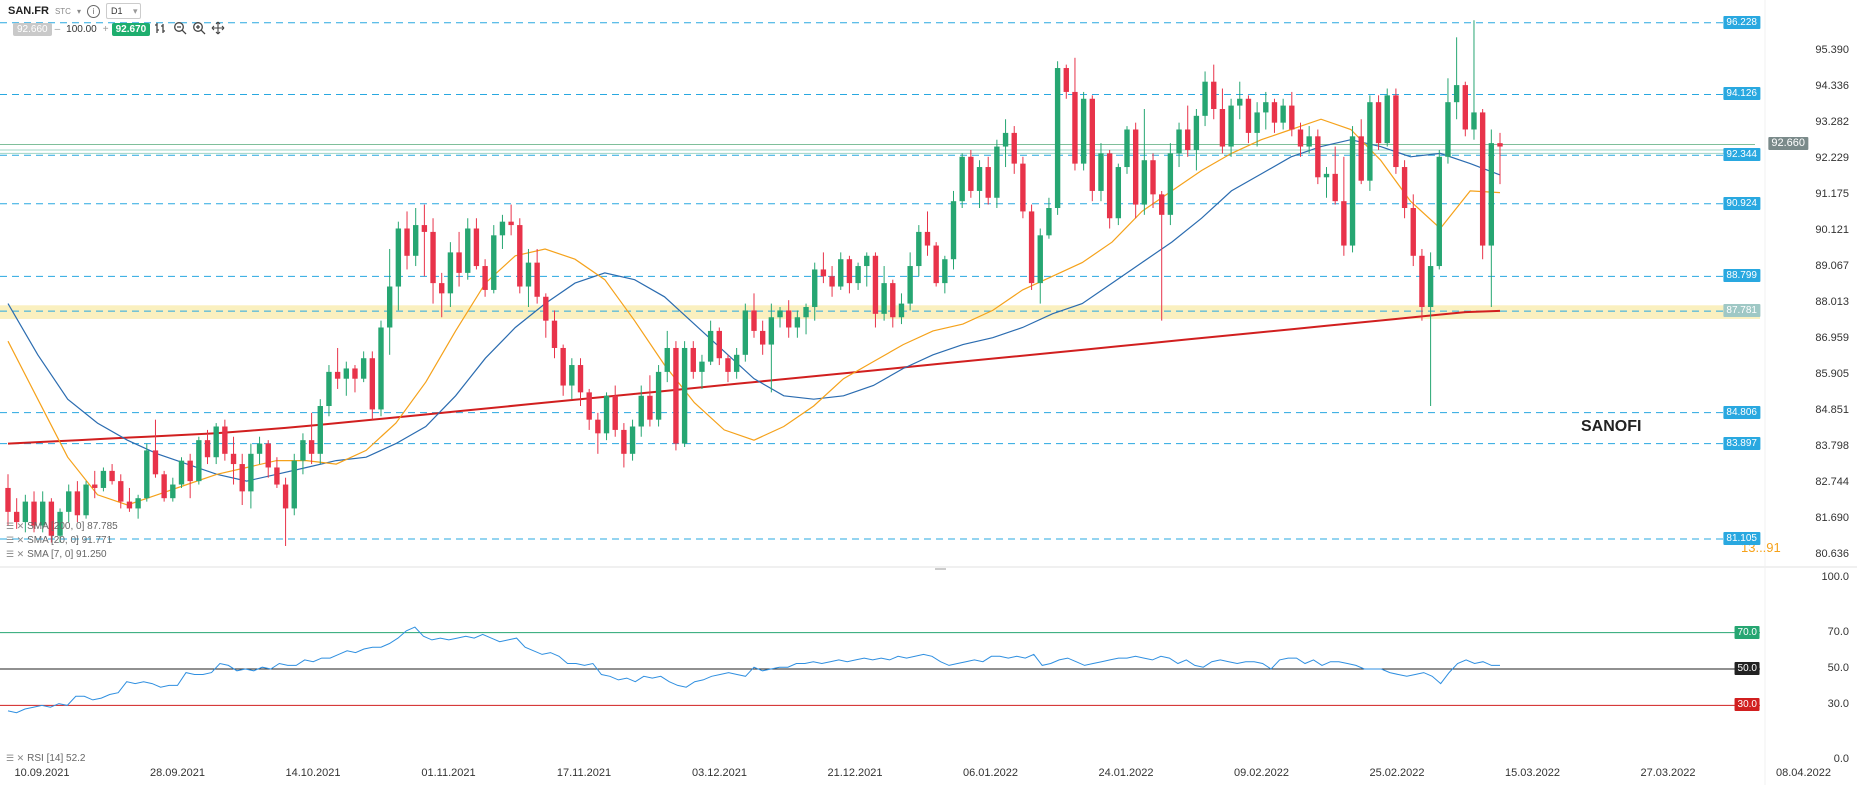  Describe the element at coordinates (59, 540) in the screenshot. I see `legend-sma20: ☰ ✕ SMA [20, 0] 91.771` at that location.